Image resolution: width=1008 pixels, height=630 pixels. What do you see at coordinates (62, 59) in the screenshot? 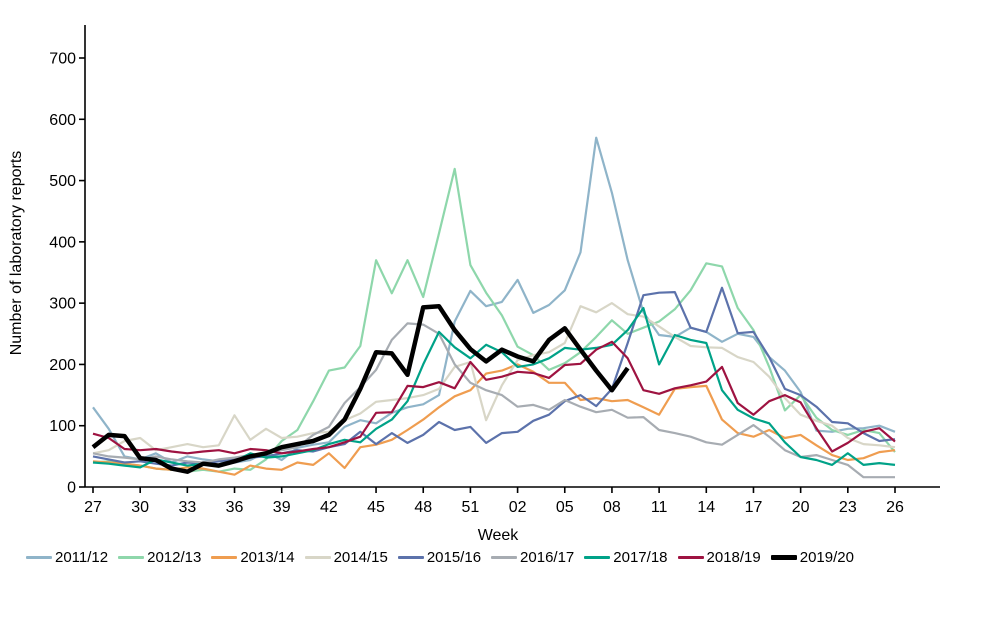
I see `y-tick-label: 700` at bounding box center [62, 59].